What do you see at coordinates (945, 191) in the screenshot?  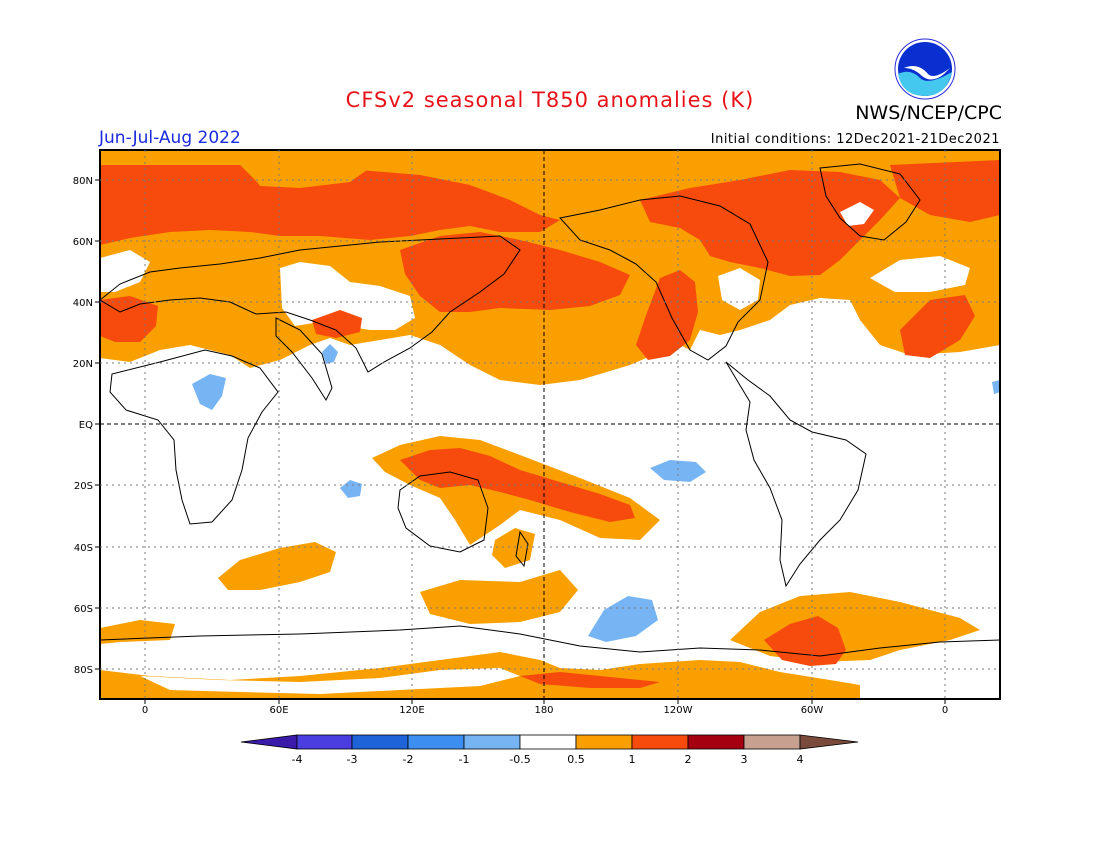 I see `anomaly-region-arctic-ocean-red` at bounding box center [945, 191].